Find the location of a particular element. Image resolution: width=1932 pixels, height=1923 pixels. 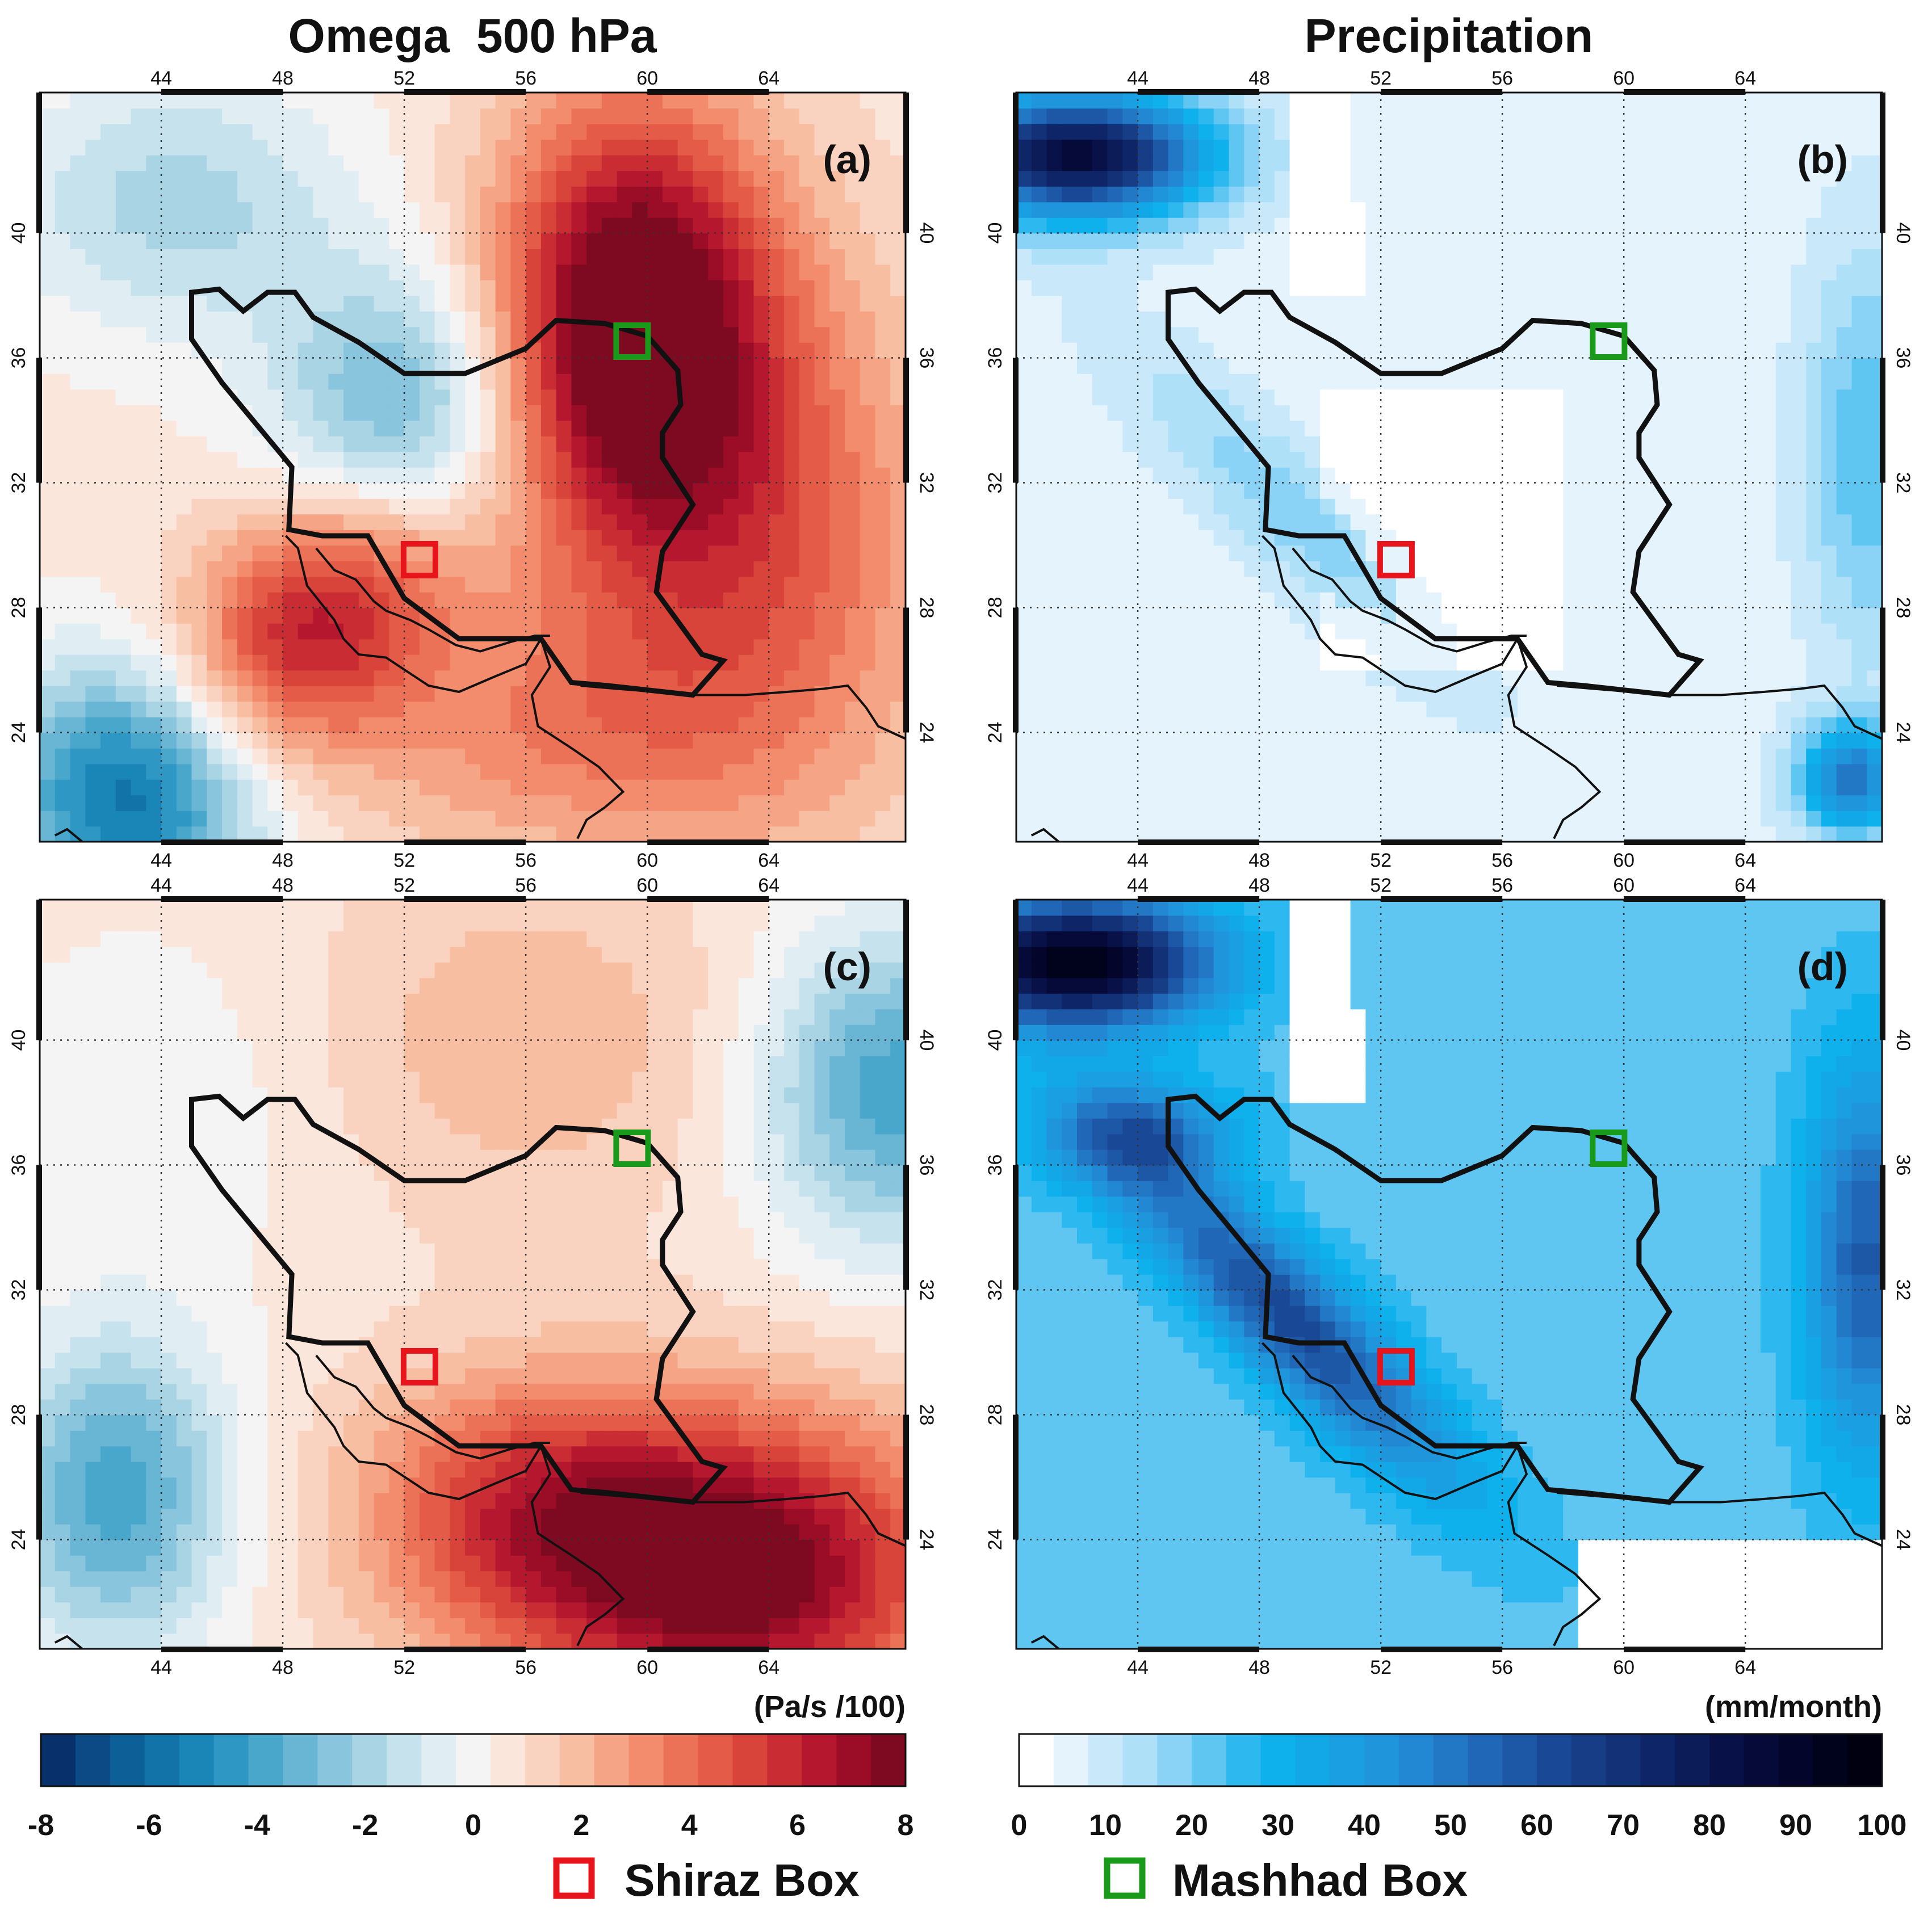

omega-column-title: Omega 500 hPa is located at coordinates (472, 35).